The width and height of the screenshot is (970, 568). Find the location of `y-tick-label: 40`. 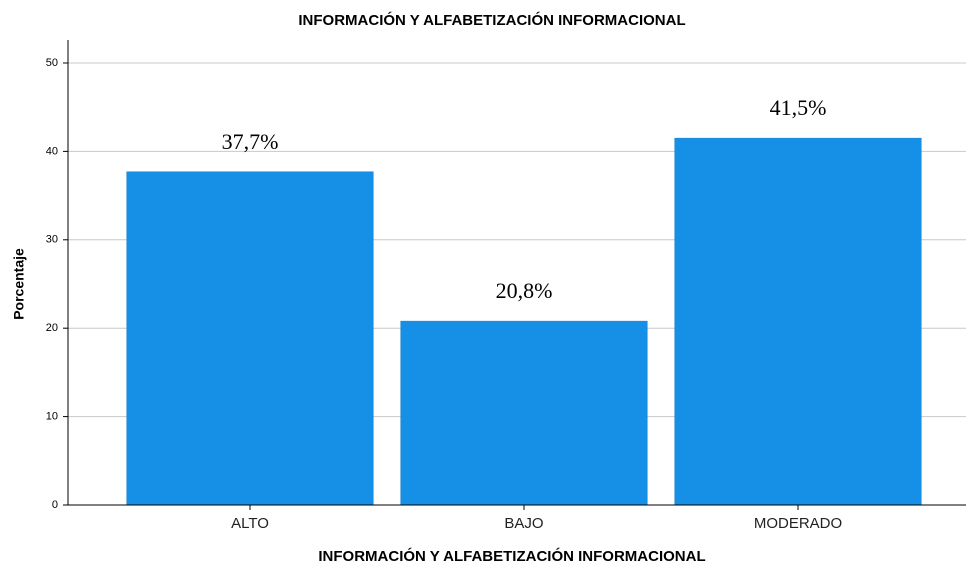

y-tick-label: 40 is located at coordinates (52, 151).